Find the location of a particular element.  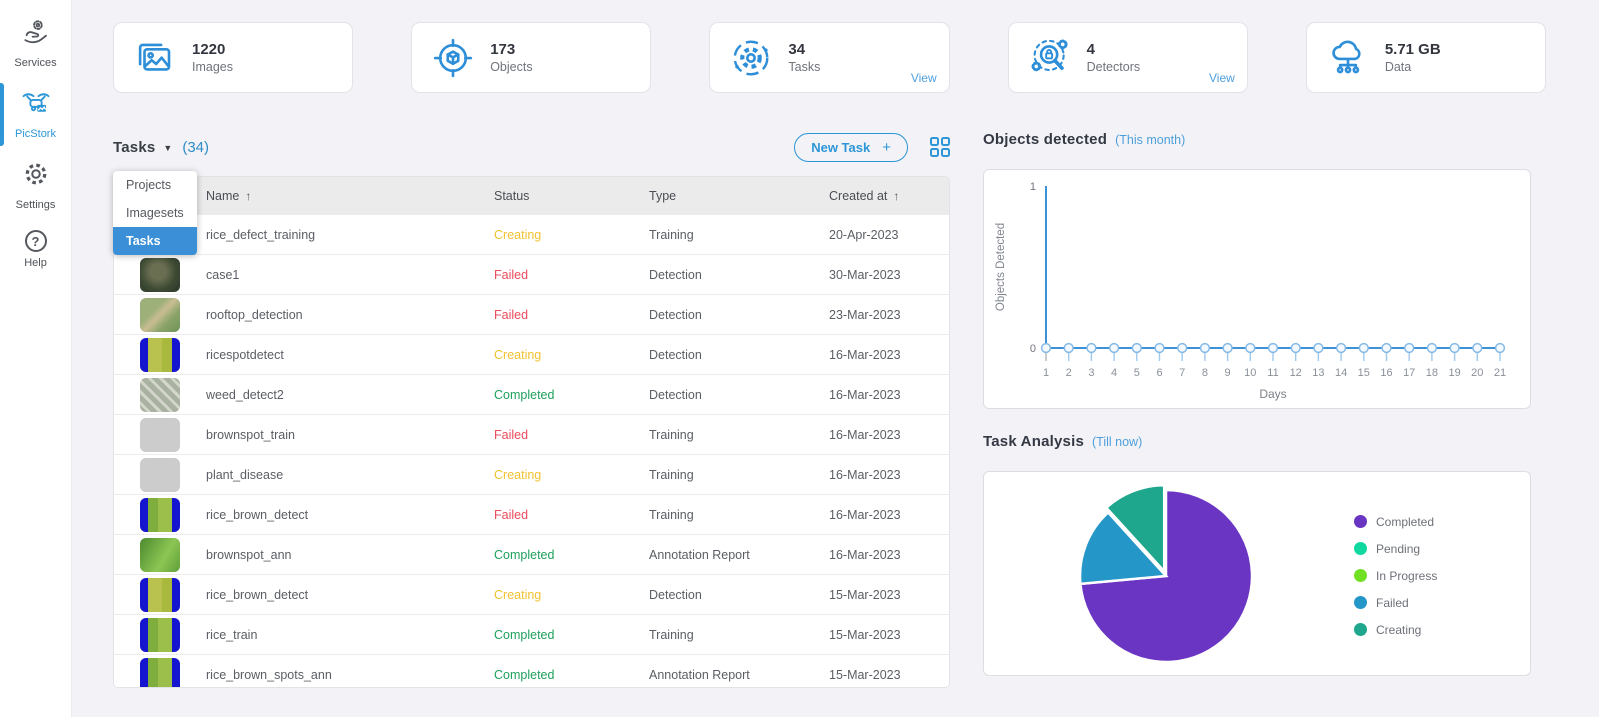

table-header-row: Name ↑ Status Type Created at ↑ is located at coordinates (531, 196).